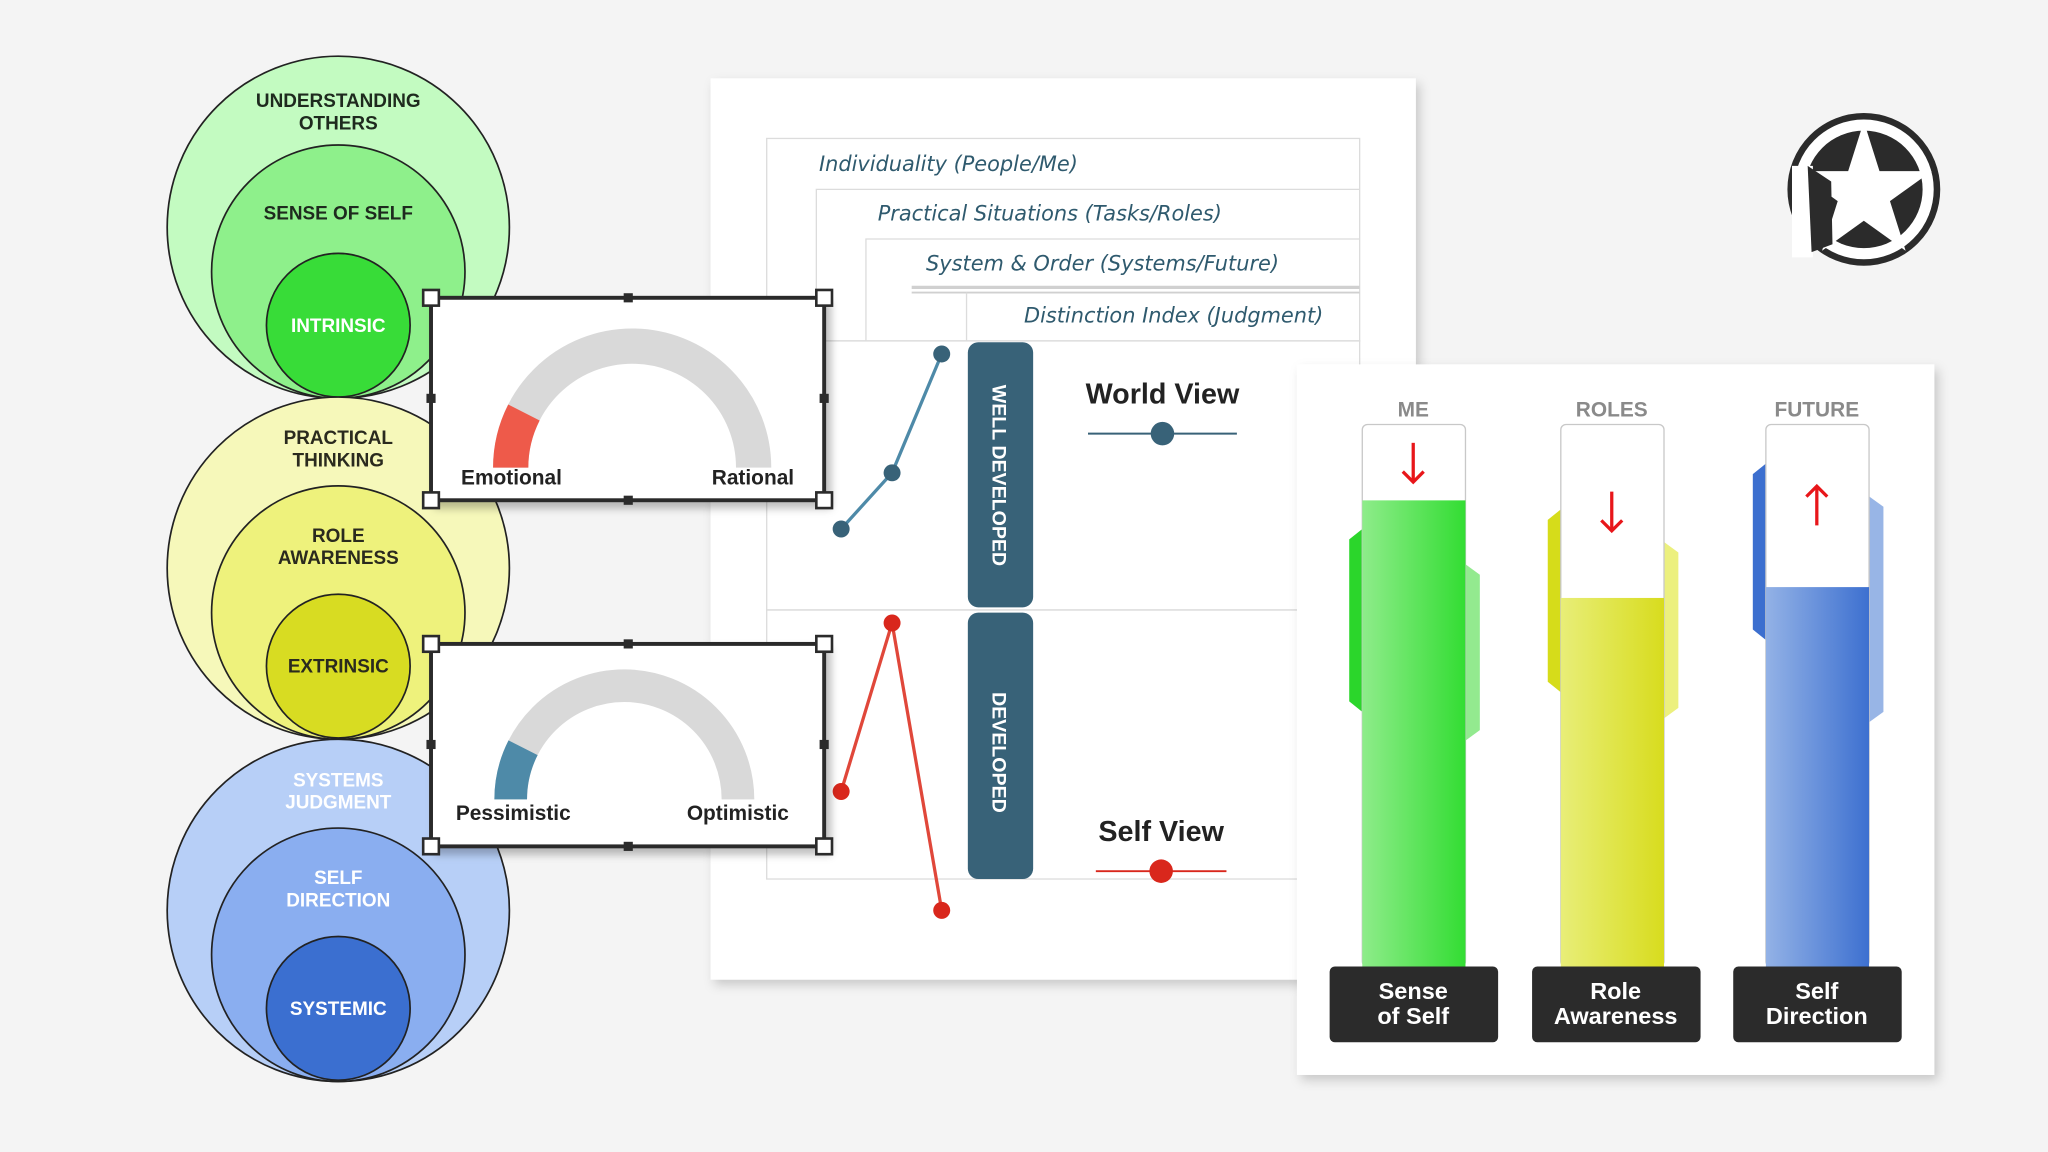 This screenshot has height=1152, width=2048. What do you see at coordinates (1615, 991) in the screenshot?
I see `bar-label: Role` at bounding box center [1615, 991].